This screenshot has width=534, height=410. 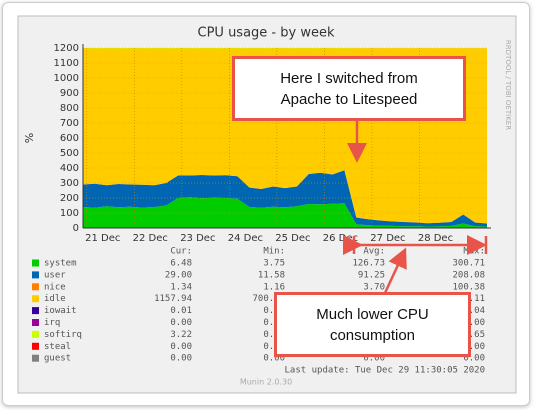 What do you see at coordinates (340, 238) in the screenshot?
I see `x-tick-label: 26 Dec` at bounding box center [340, 238].